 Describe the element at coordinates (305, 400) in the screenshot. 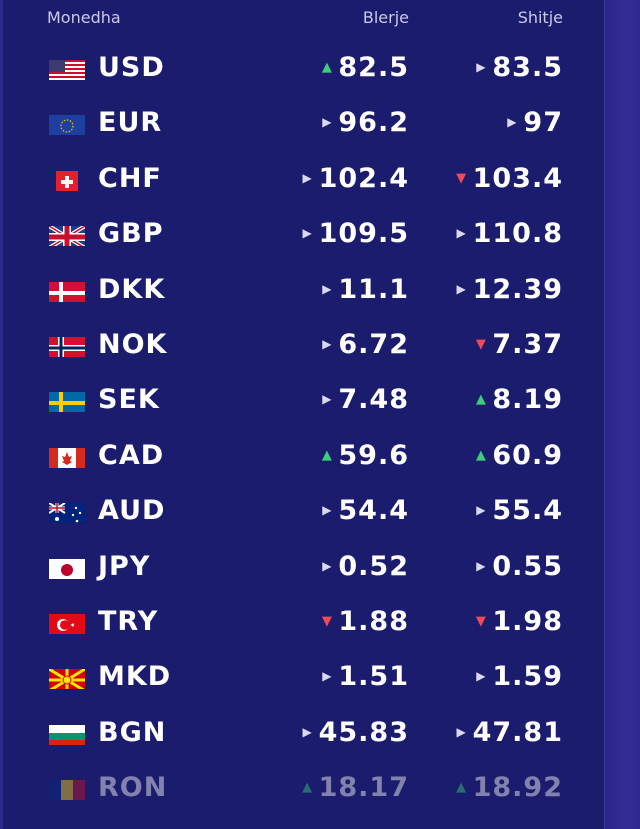

I see `table-row-sek: SEK ▶ 7.48 ▲ 8.19` at that location.